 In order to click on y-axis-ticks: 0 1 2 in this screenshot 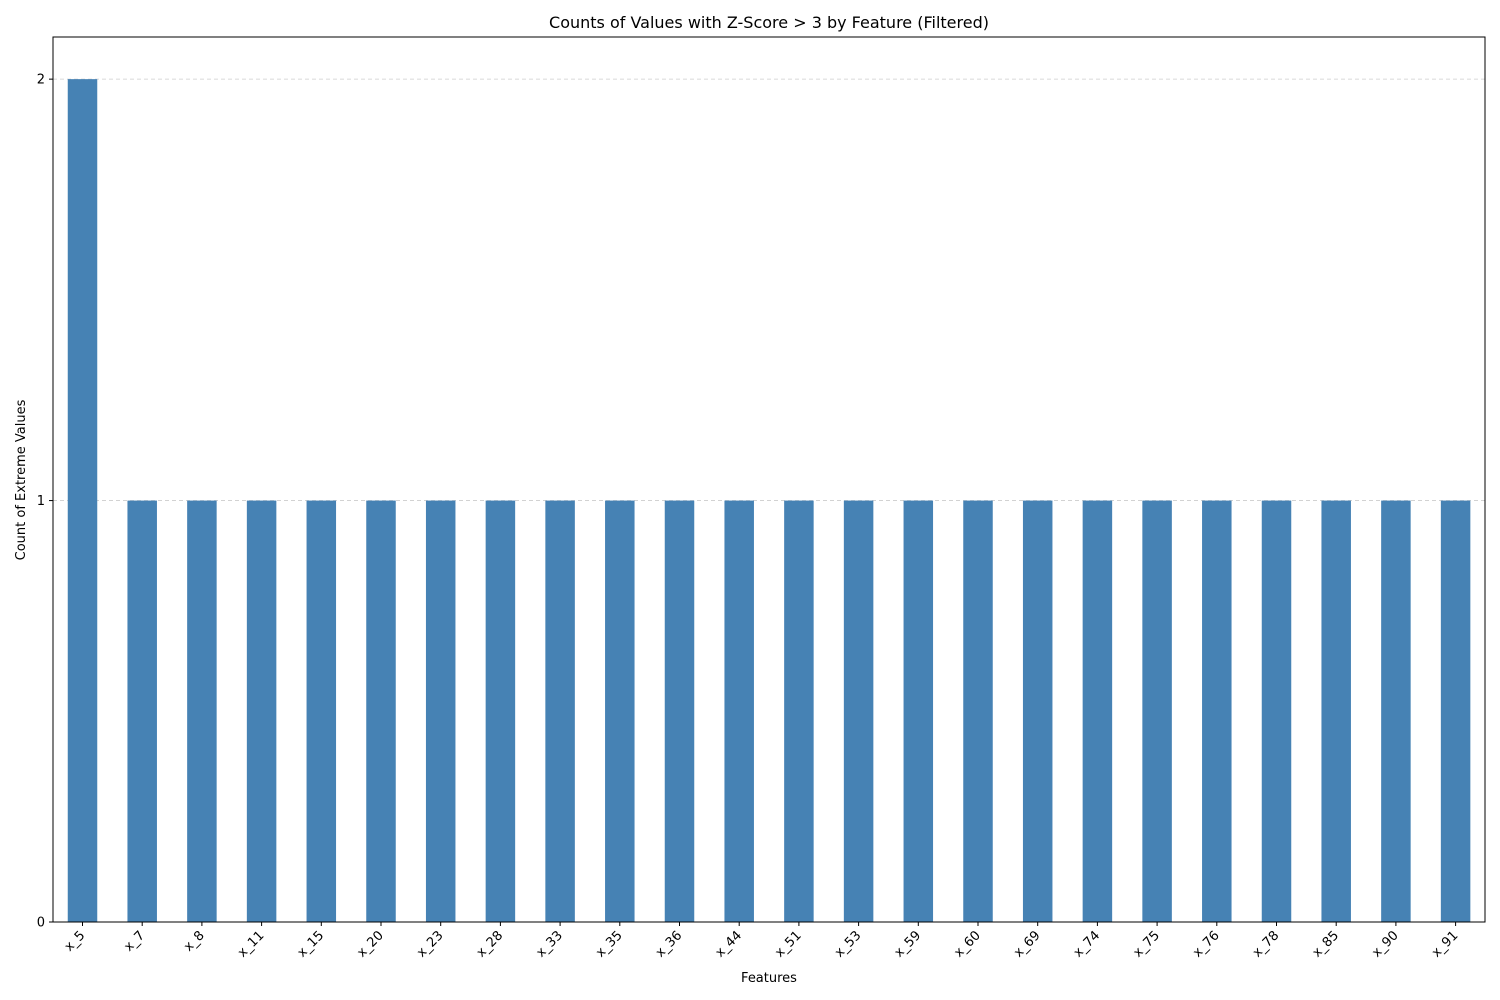, I will do `click(45, 502)`.